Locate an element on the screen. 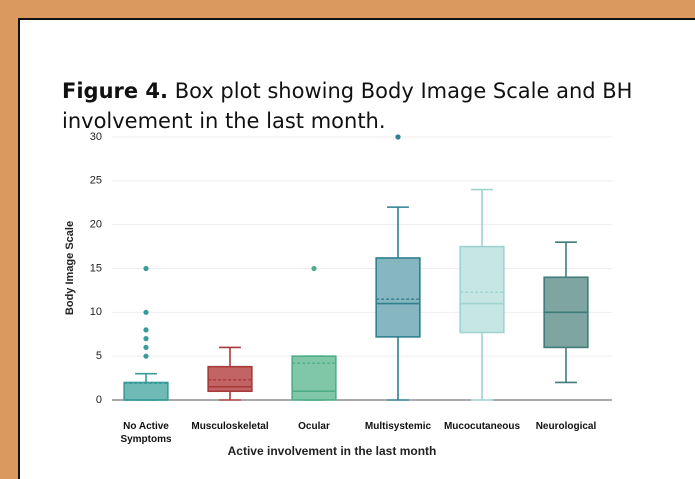  x-tick-label: Ocular is located at coordinates (314, 426).